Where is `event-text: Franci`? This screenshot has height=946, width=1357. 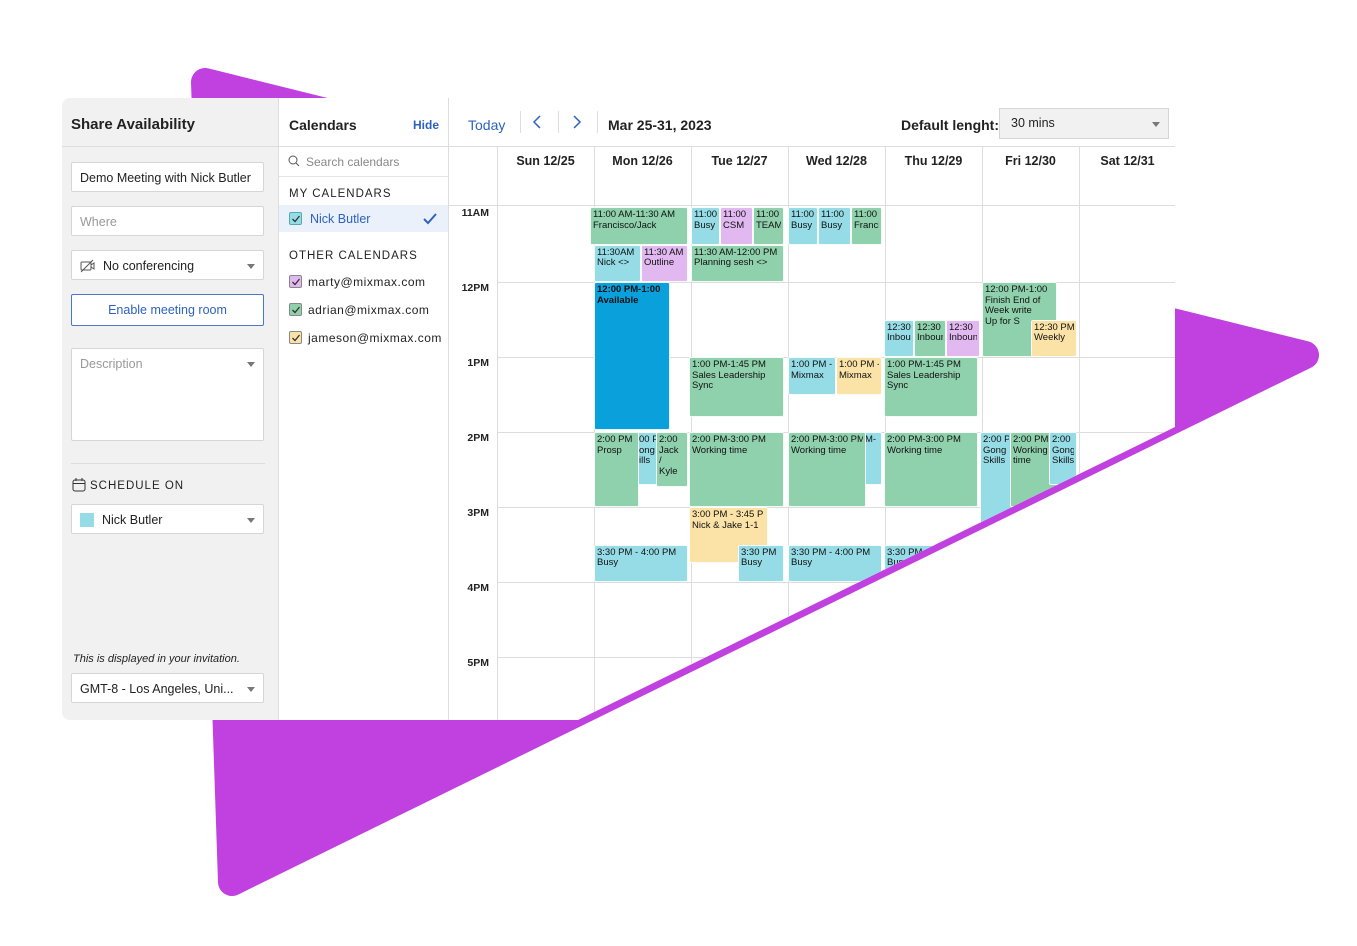
event-text: Franci is located at coordinates (866, 225).